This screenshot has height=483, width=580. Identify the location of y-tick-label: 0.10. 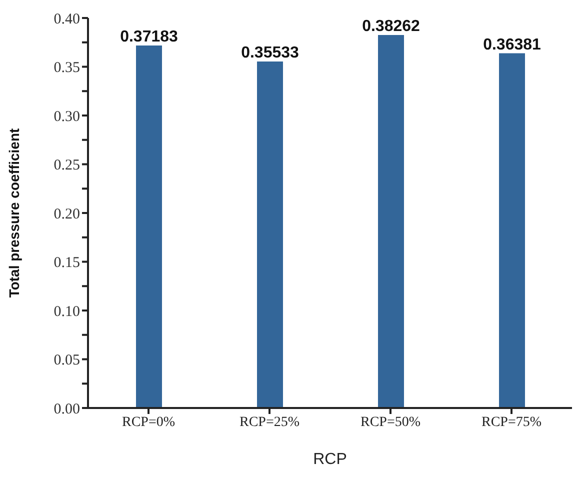
(67, 312).